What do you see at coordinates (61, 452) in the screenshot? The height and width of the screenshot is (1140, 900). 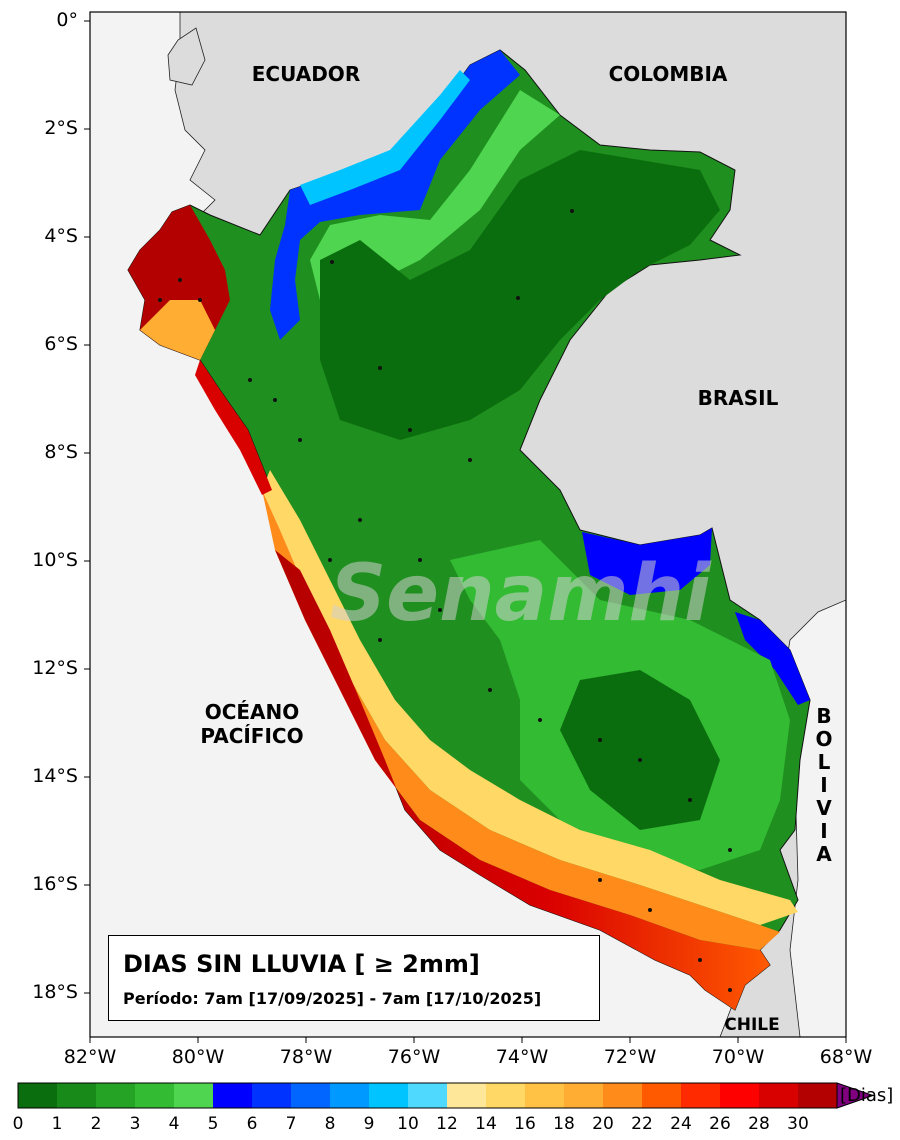 I see `y-tick-label: 8°S` at bounding box center [61, 452].